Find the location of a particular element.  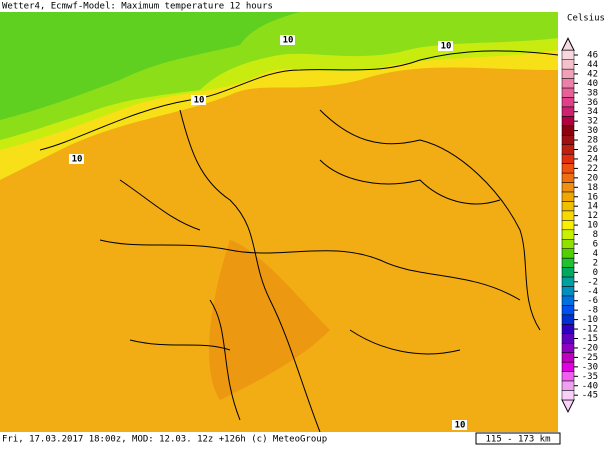

legend-label: 40 is located at coordinates (592, 84).